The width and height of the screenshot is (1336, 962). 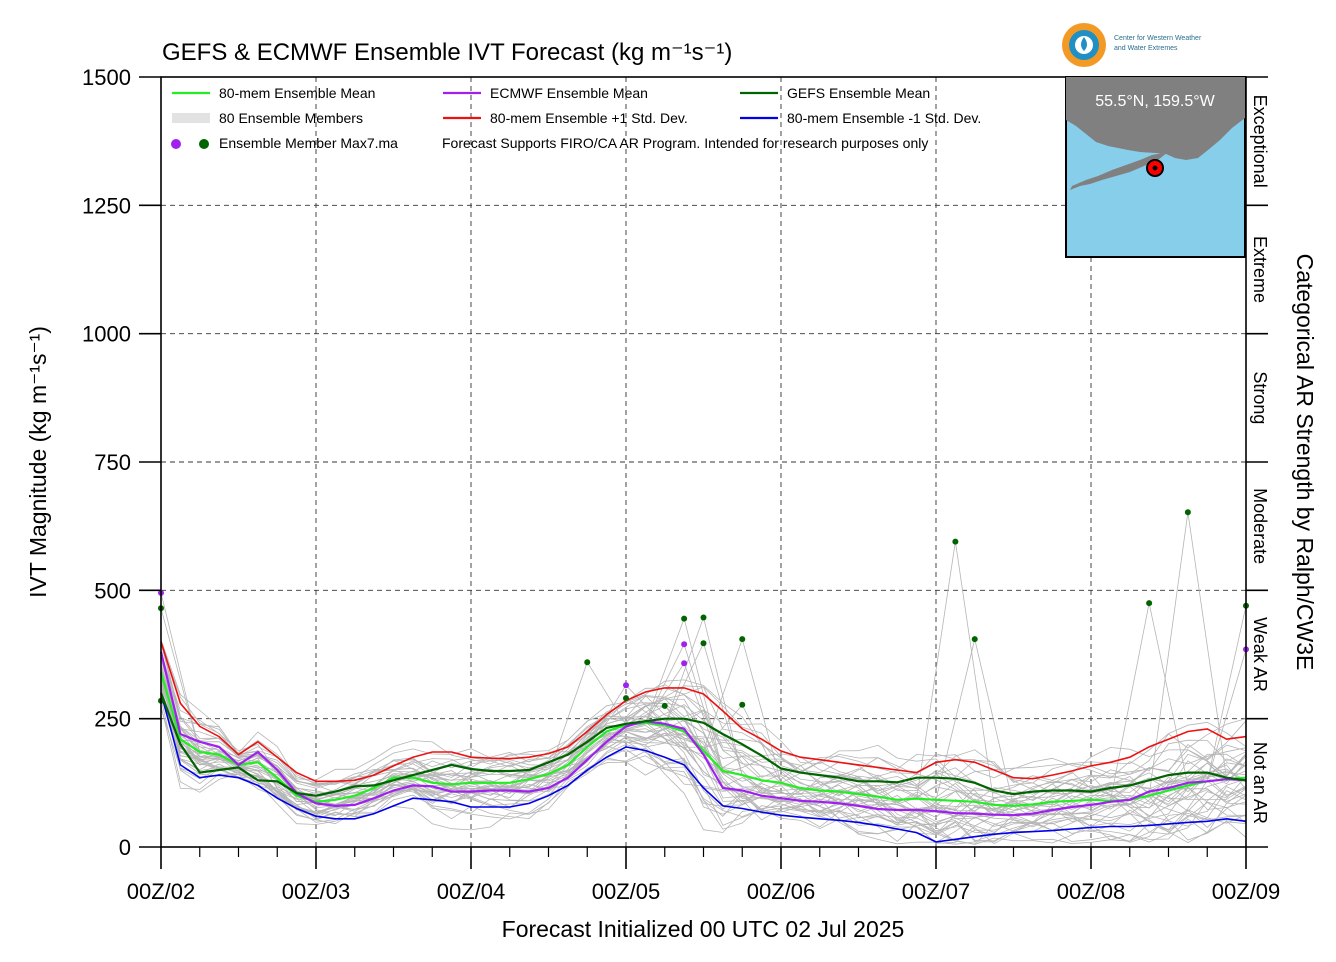 What do you see at coordinates (858, 93) in the screenshot?
I see `legend-label: GEFS Ensemble Mean` at bounding box center [858, 93].